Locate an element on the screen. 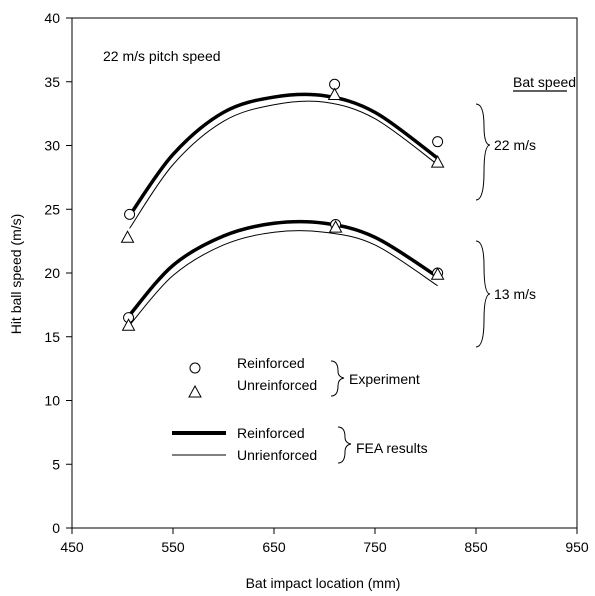  y-tick-label: 0 is located at coordinates (56, 528).